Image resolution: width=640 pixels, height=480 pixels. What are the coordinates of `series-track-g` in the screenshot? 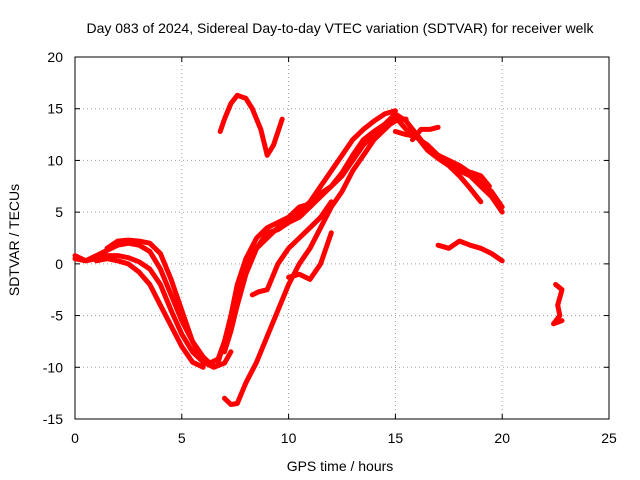 It's located at (315, 213).